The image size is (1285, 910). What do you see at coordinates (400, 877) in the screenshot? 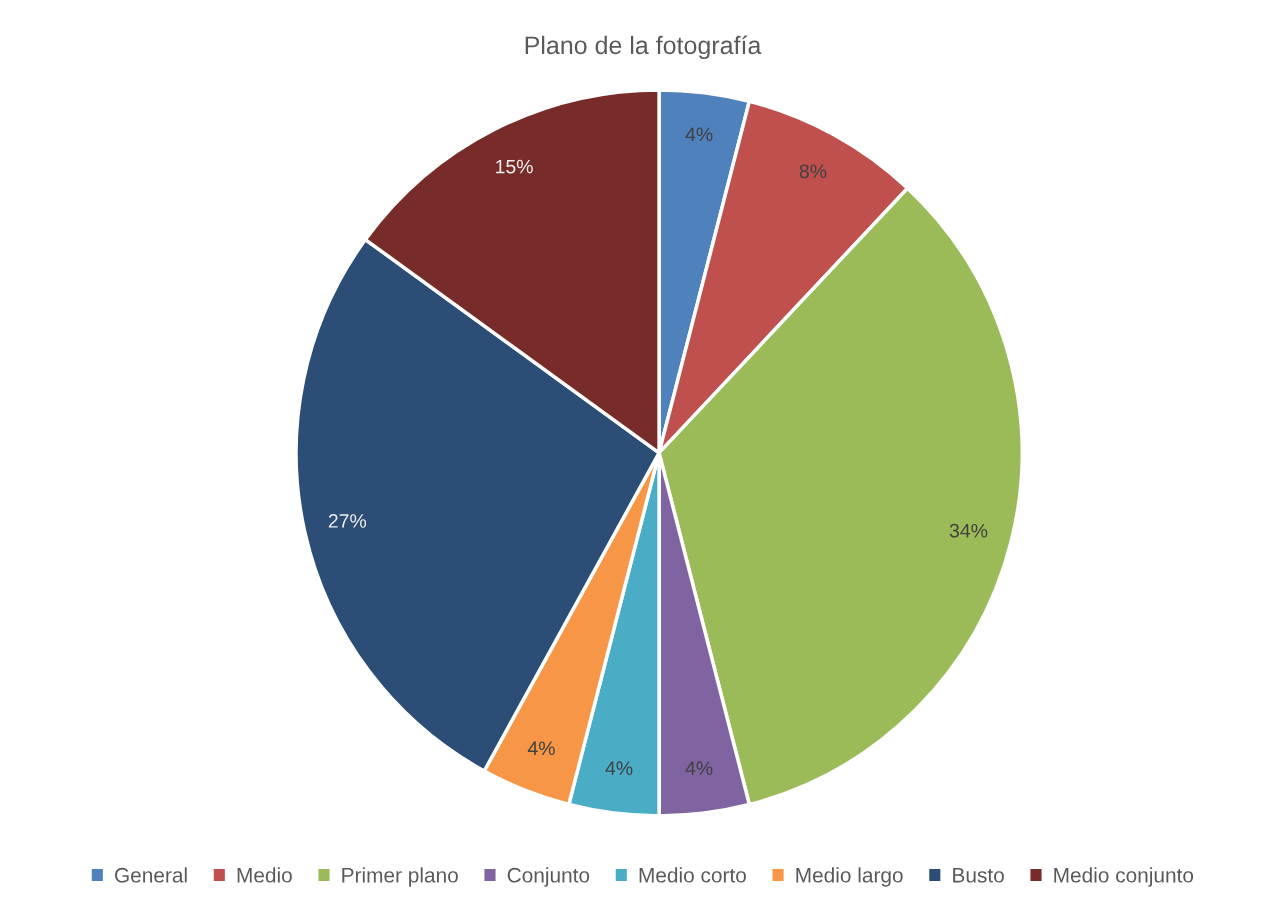
I see `legend-label: Primer plano` at bounding box center [400, 877].